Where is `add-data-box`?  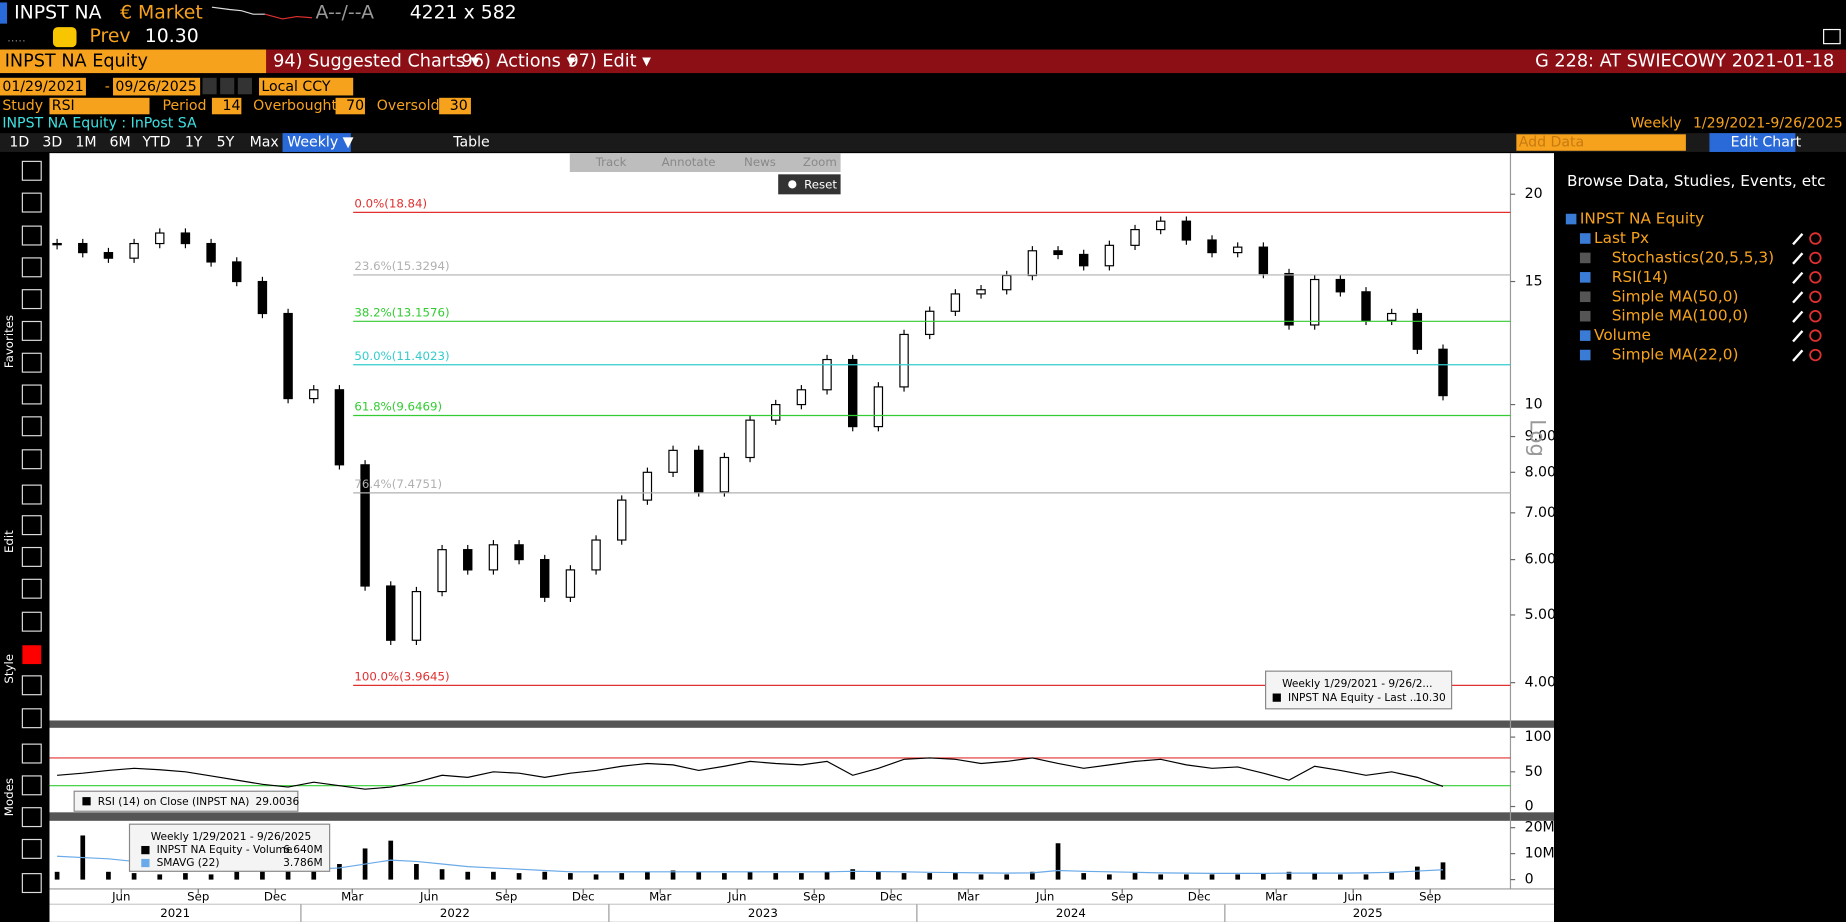 add-data-box is located at coordinates (1601, 142).